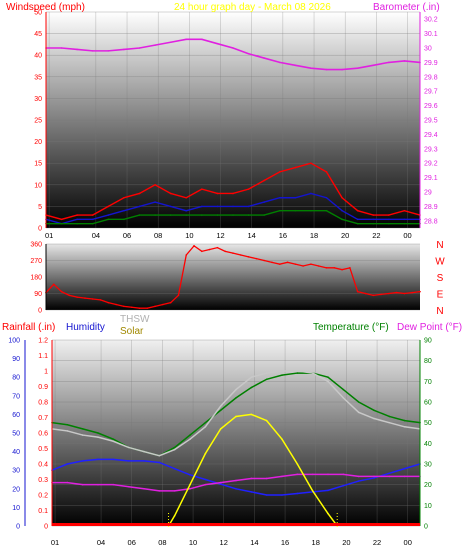 The width and height of the screenshot is (468, 555). I want to click on rain-tick-label: 60, so click(16, 415).